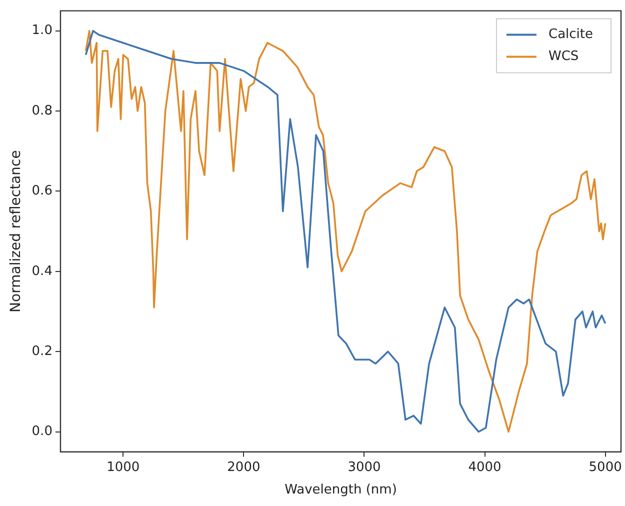  What do you see at coordinates (571, 34) in the screenshot?
I see `legend-label: Calcite` at bounding box center [571, 34].